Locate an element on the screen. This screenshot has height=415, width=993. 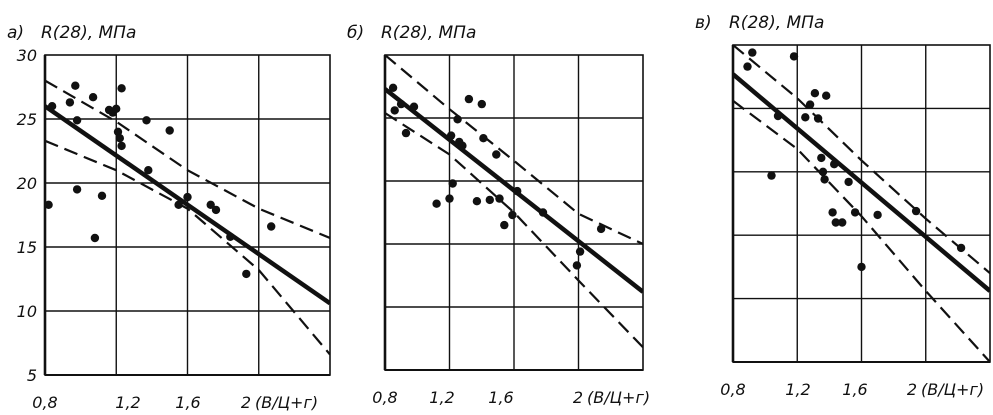
panel-label: б) is located at coordinates (355, 33).